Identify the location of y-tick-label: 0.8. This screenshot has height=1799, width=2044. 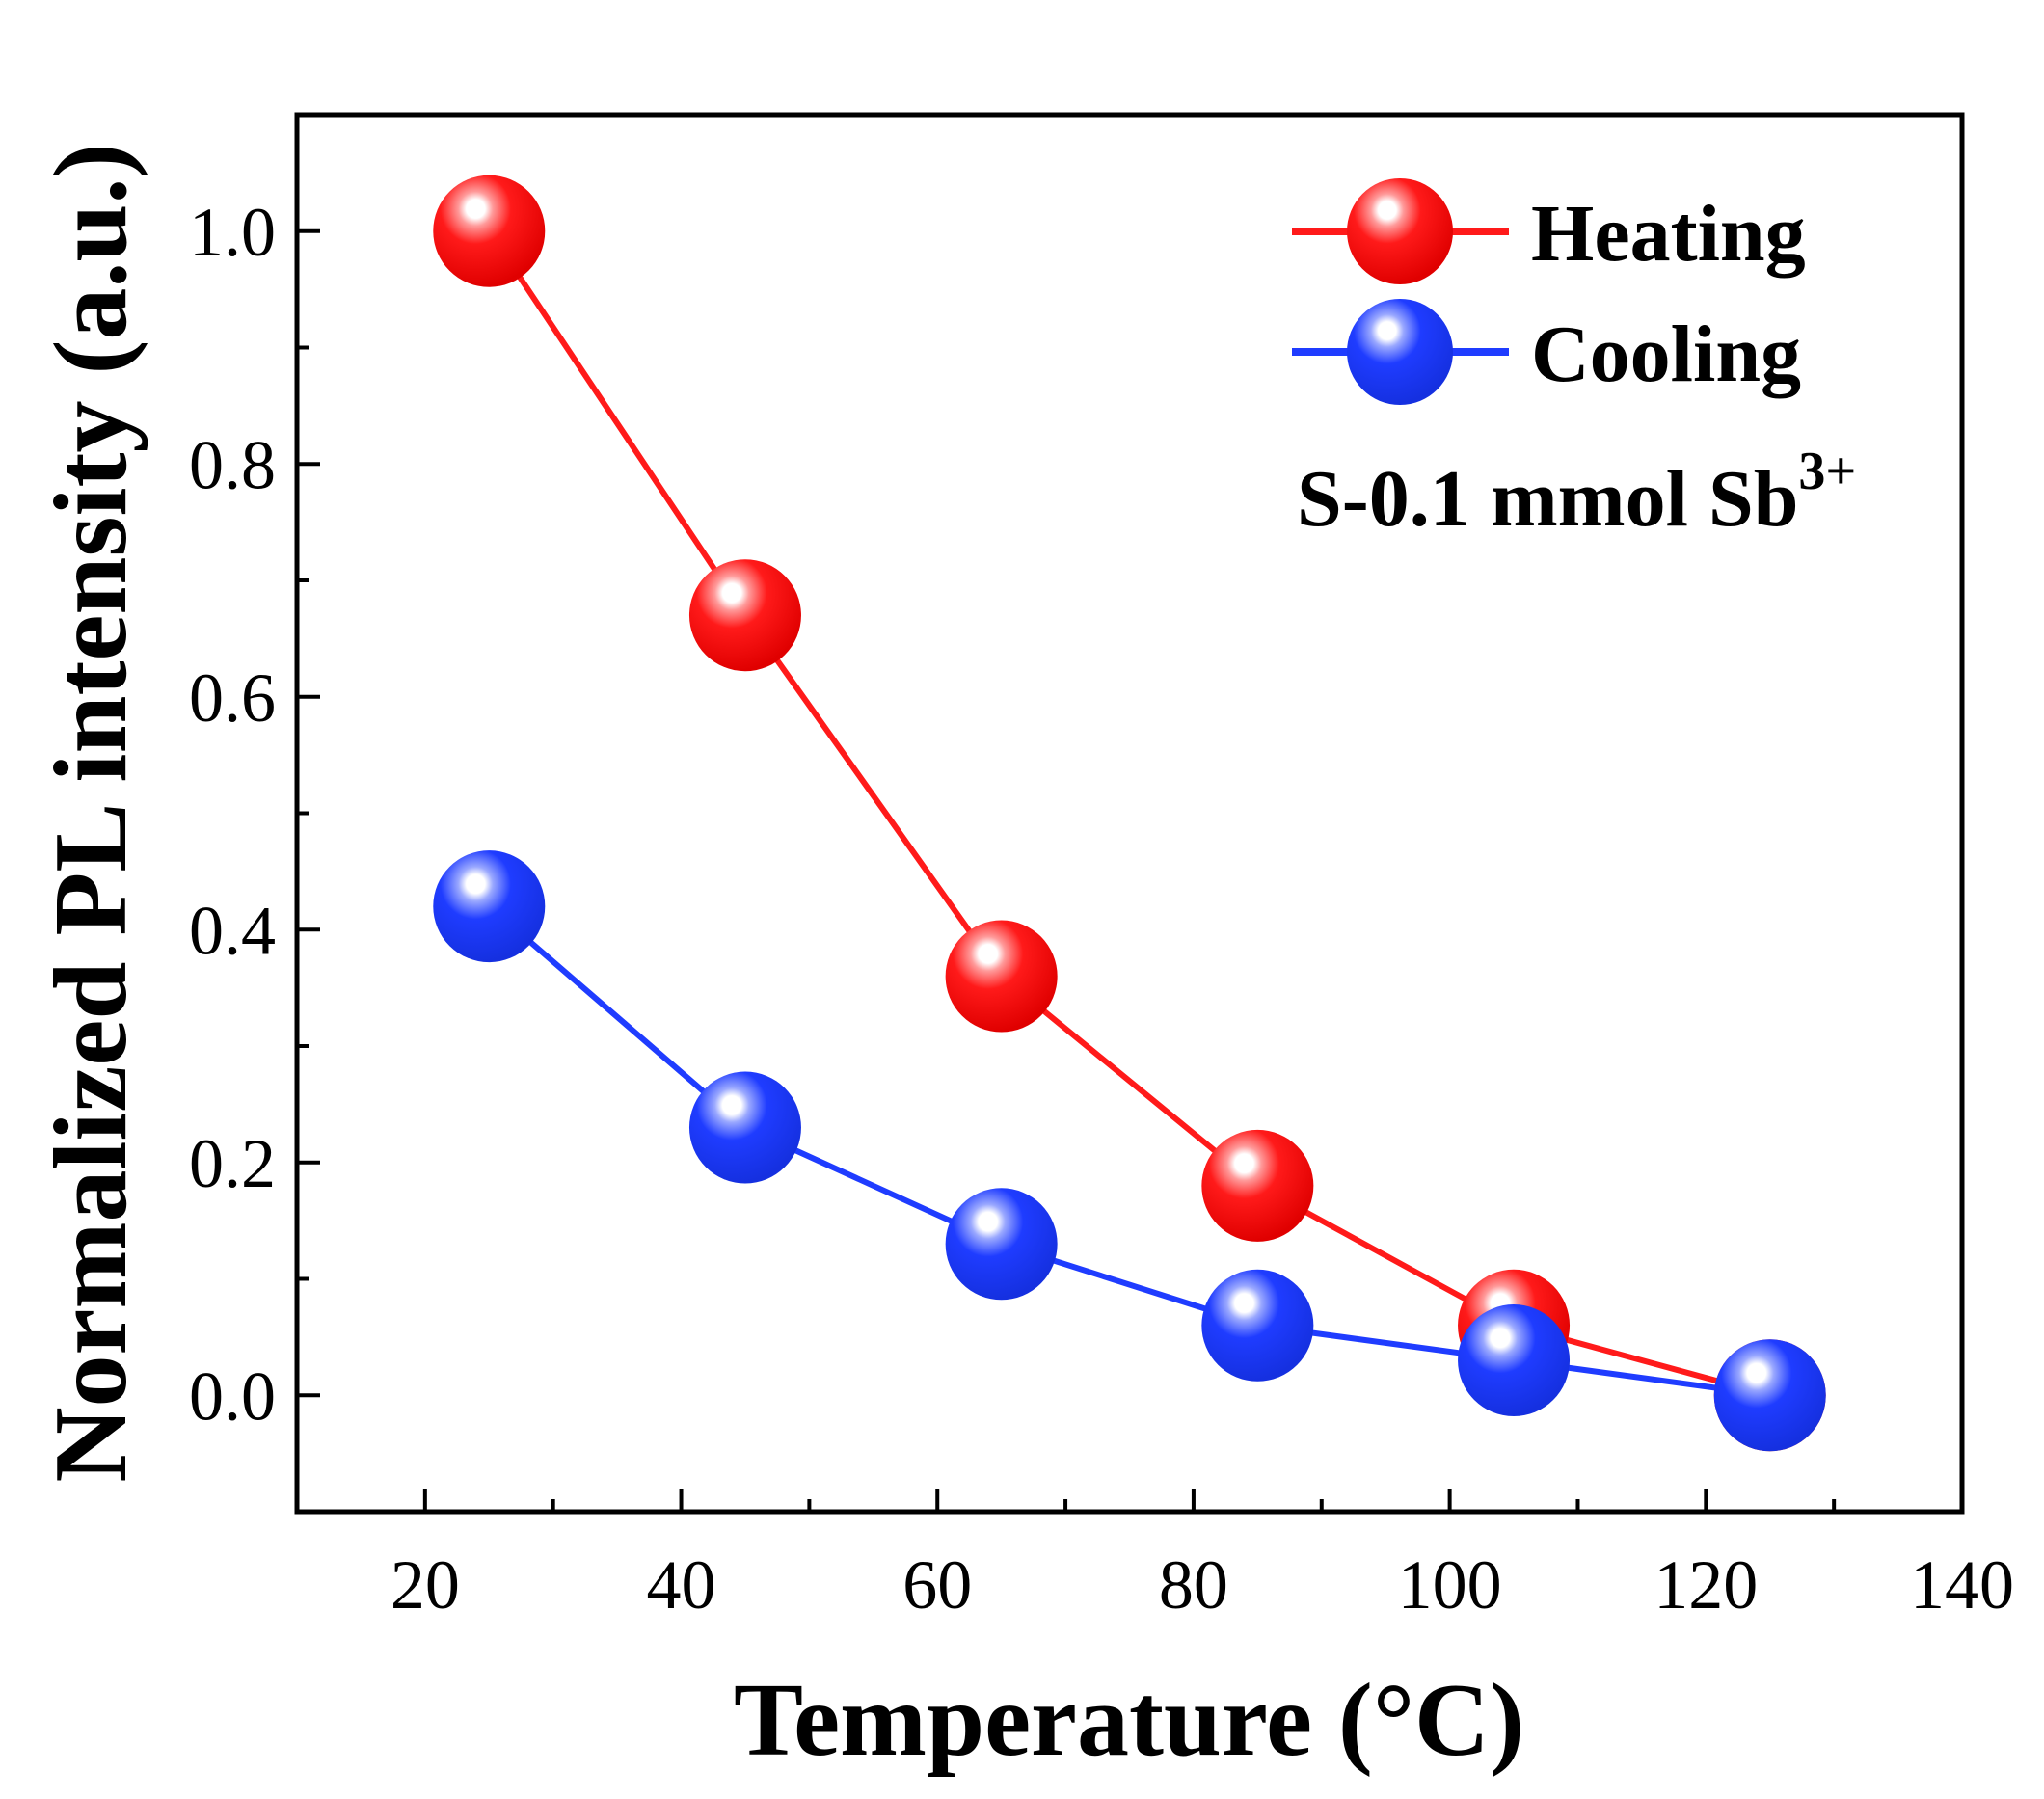
(233, 465).